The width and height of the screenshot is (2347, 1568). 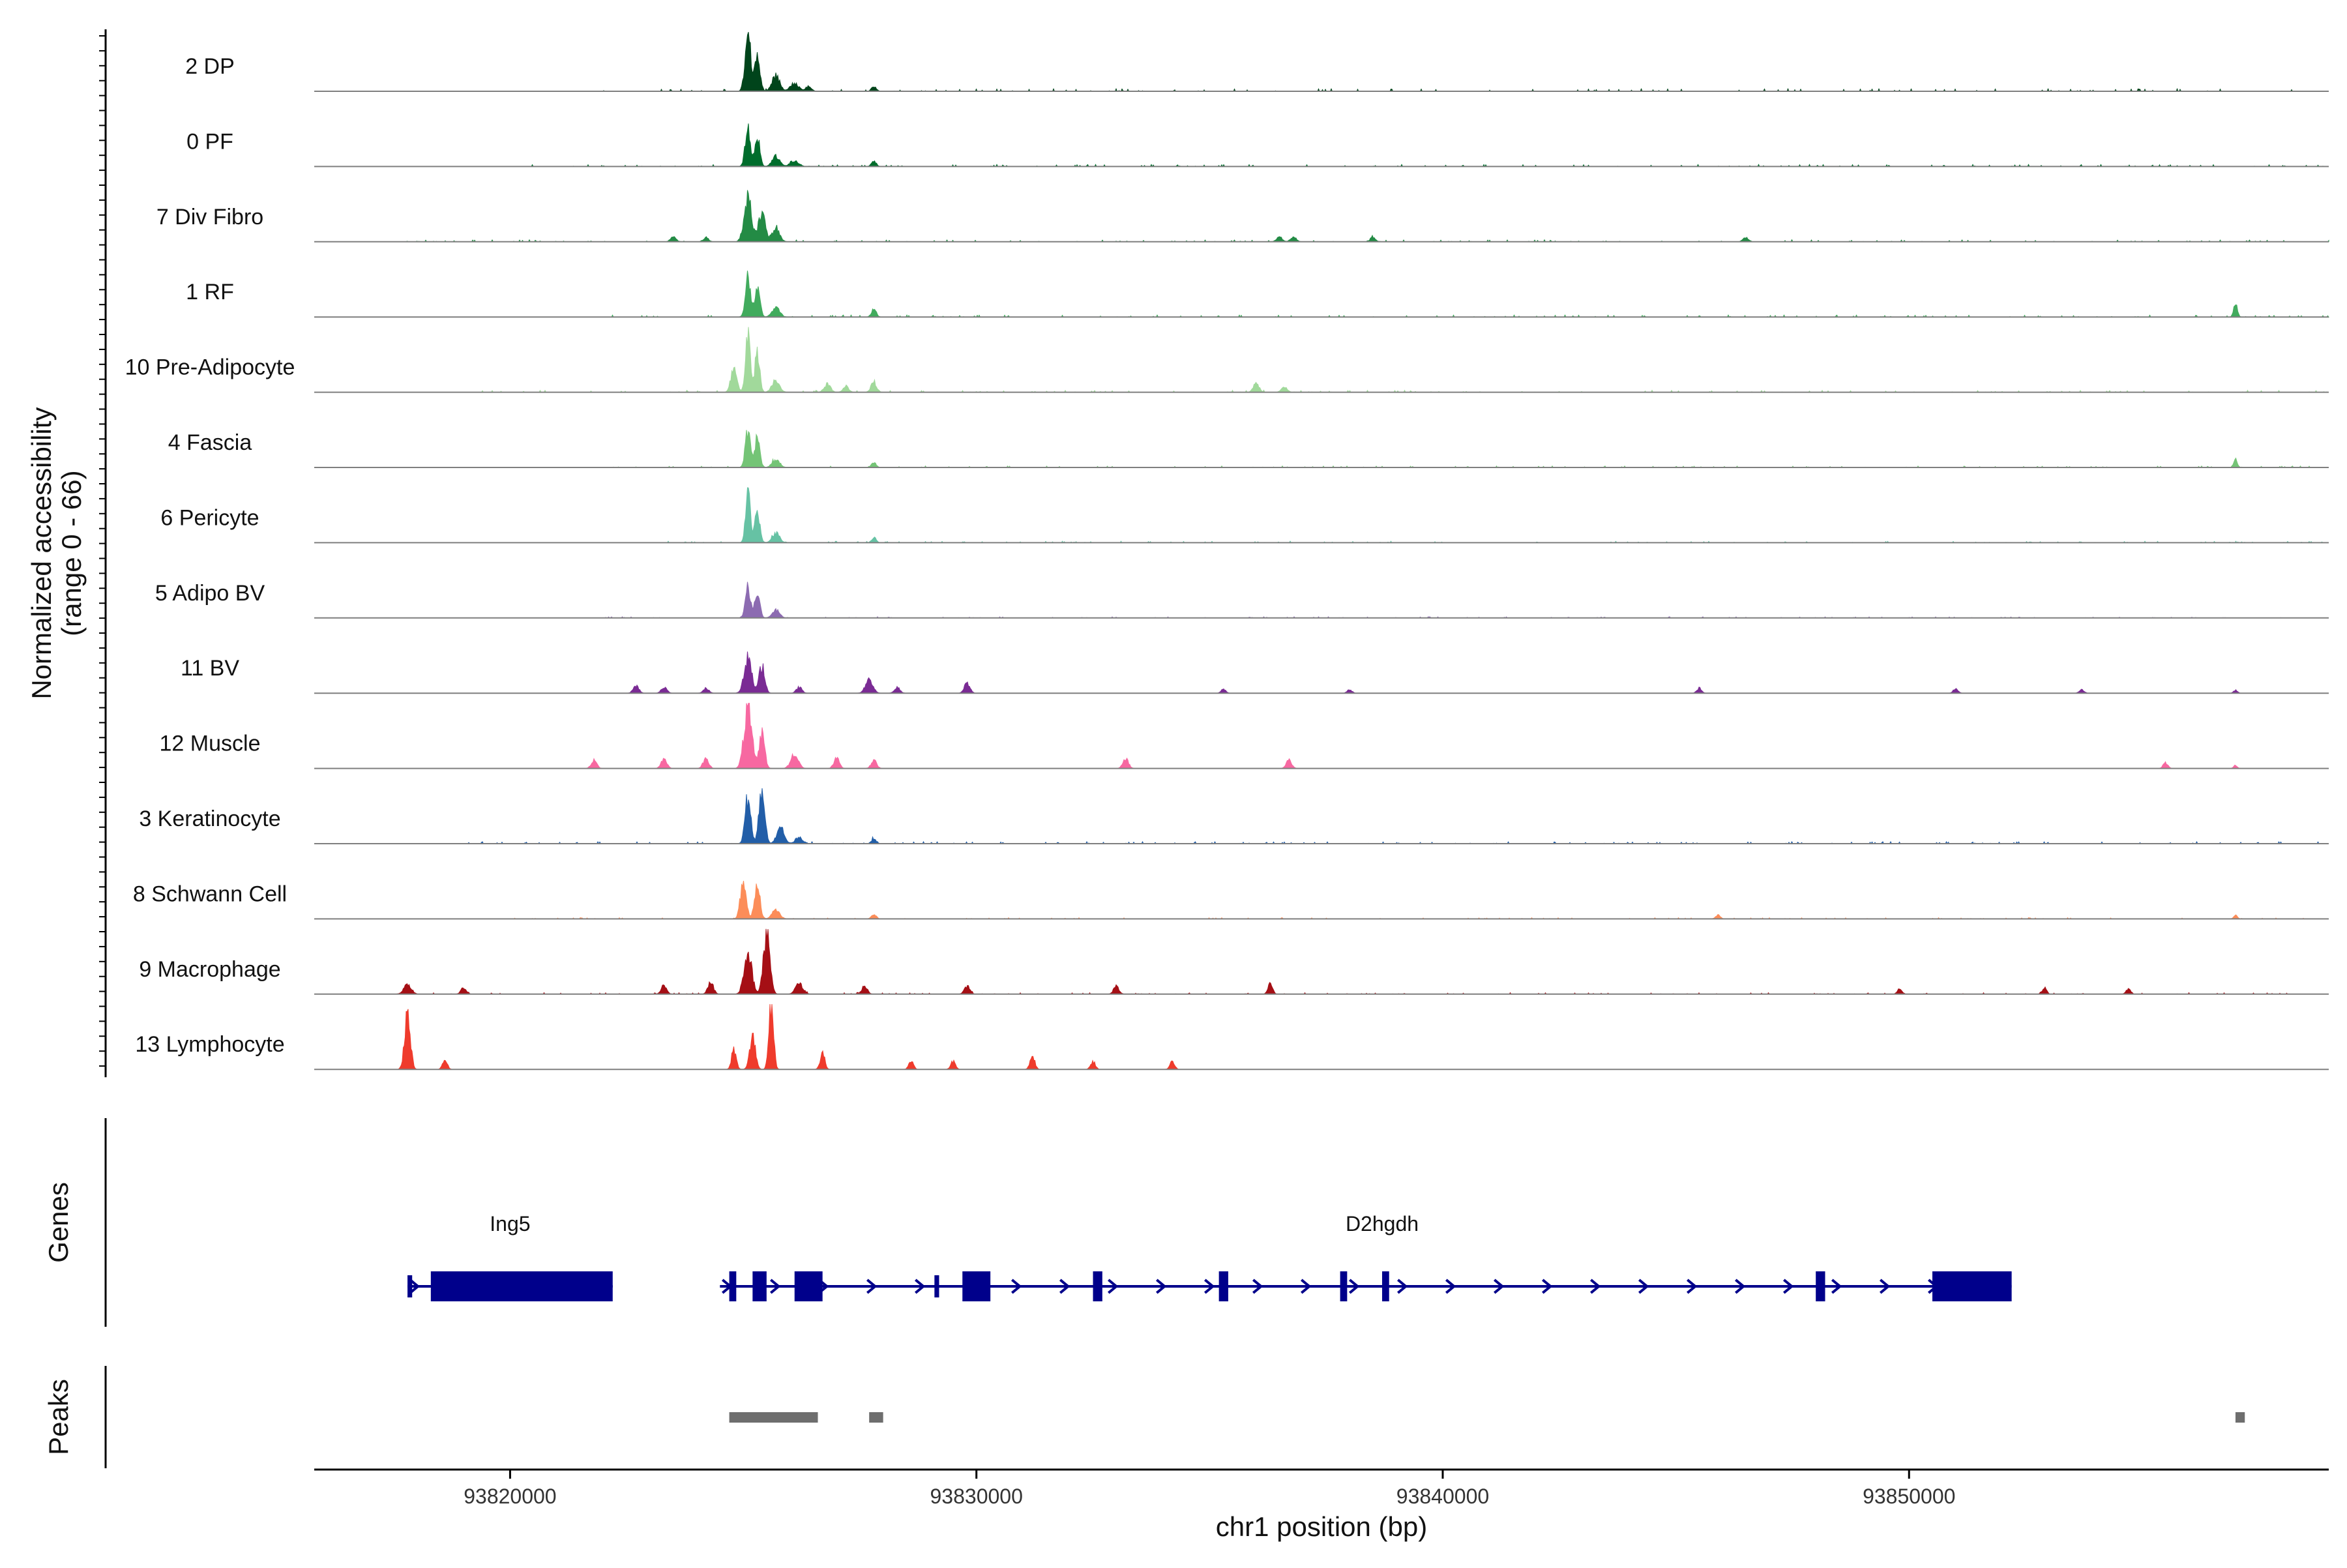 I want to click on track-13: 9 Macrophage, so click(x=1234, y=962).